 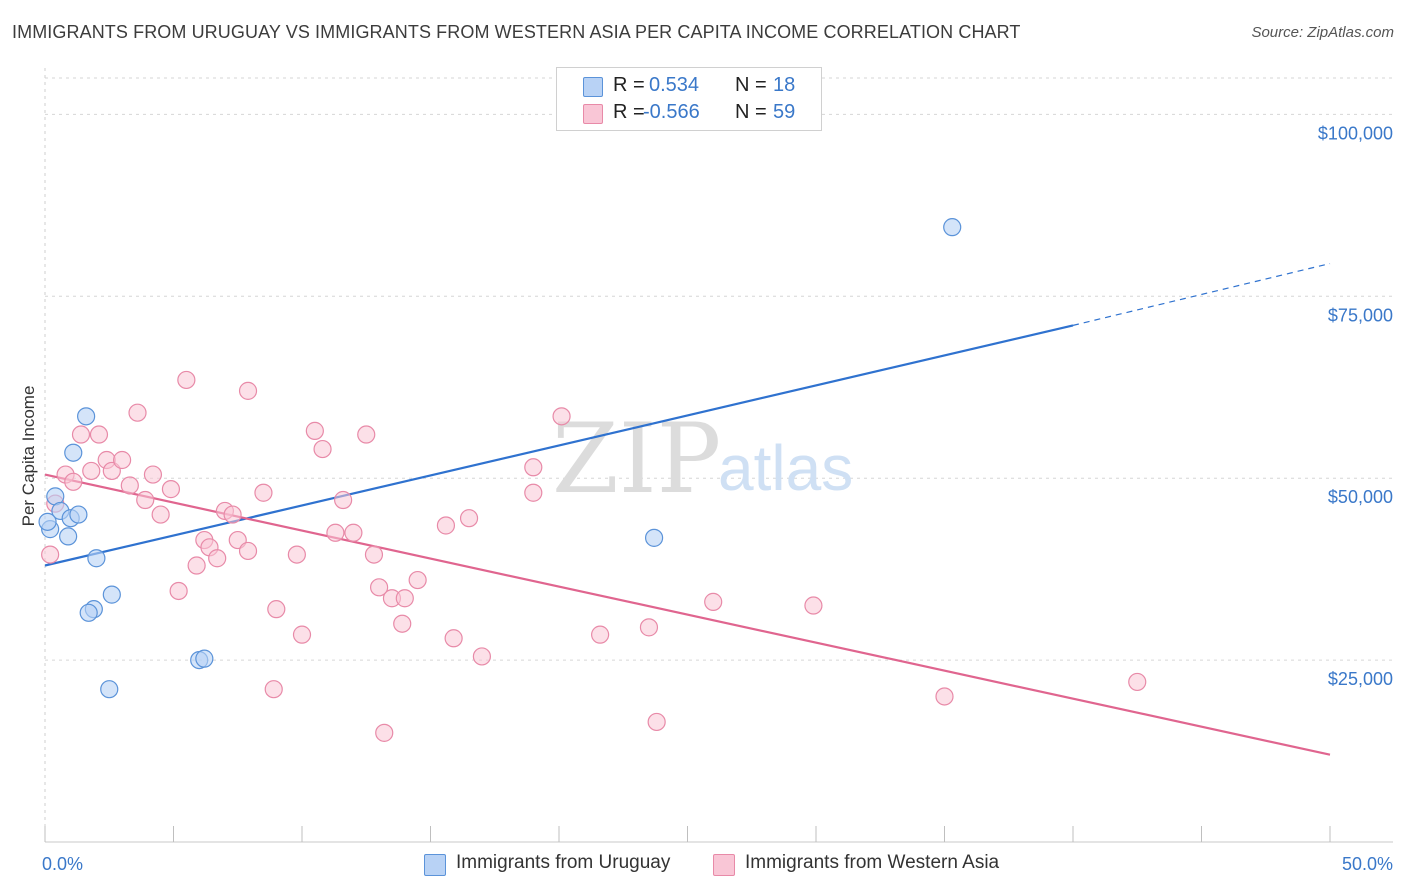 I want to click on y-tick-label-0: $25,000, so click(x=1360, y=679).